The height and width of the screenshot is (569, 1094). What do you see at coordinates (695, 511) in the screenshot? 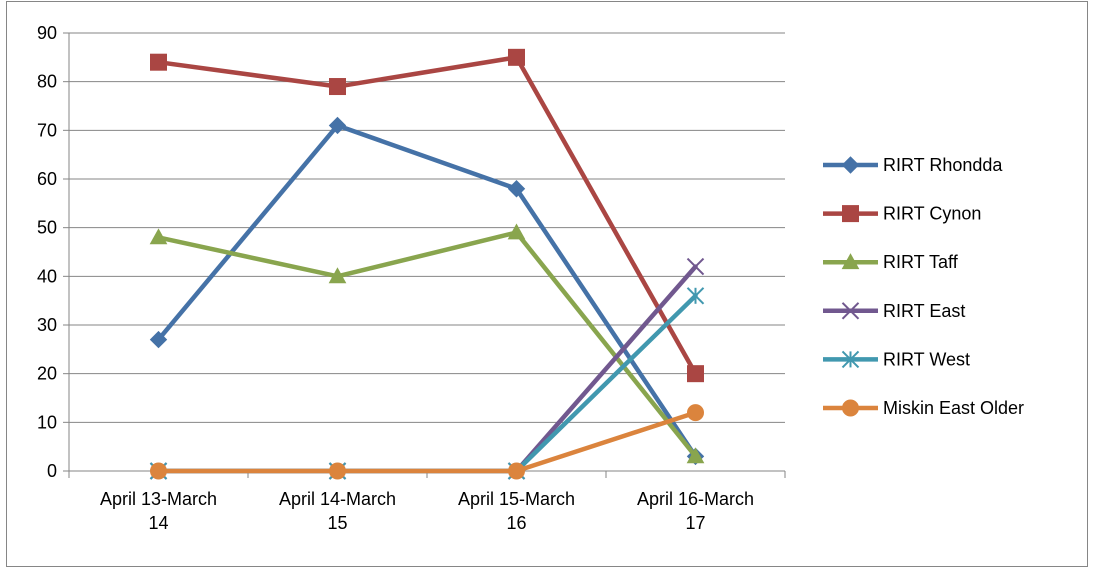
I see `x-tick-label: April 16-March 17` at bounding box center [695, 511].